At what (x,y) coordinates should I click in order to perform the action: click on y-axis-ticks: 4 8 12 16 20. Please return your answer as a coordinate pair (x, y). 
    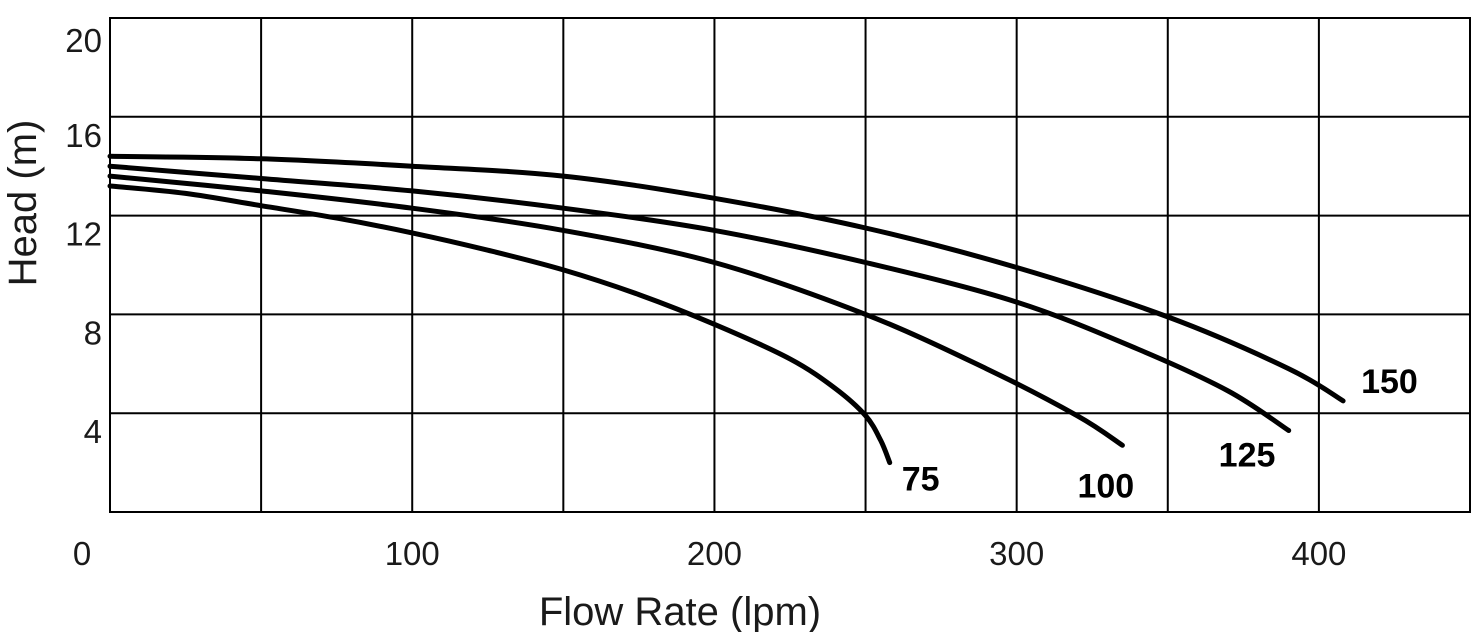
    Looking at the image, I should click on (83, 236).